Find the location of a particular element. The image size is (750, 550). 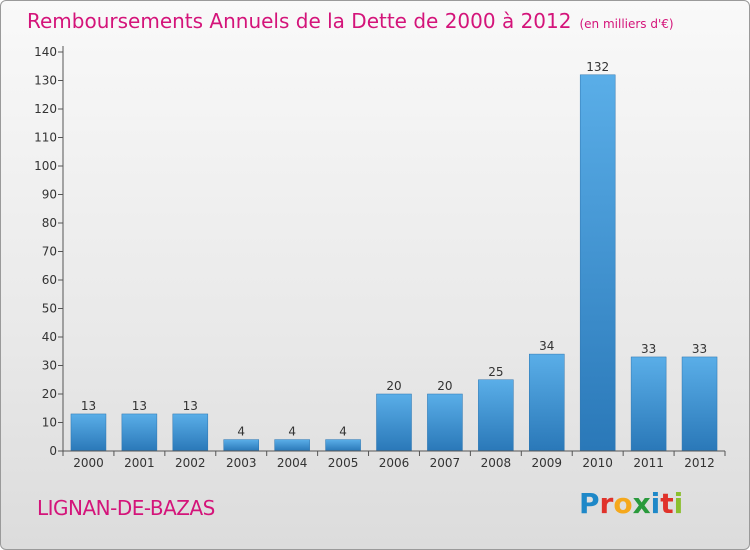

x-tick-label: 2012 is located at coordinates (699, 463).